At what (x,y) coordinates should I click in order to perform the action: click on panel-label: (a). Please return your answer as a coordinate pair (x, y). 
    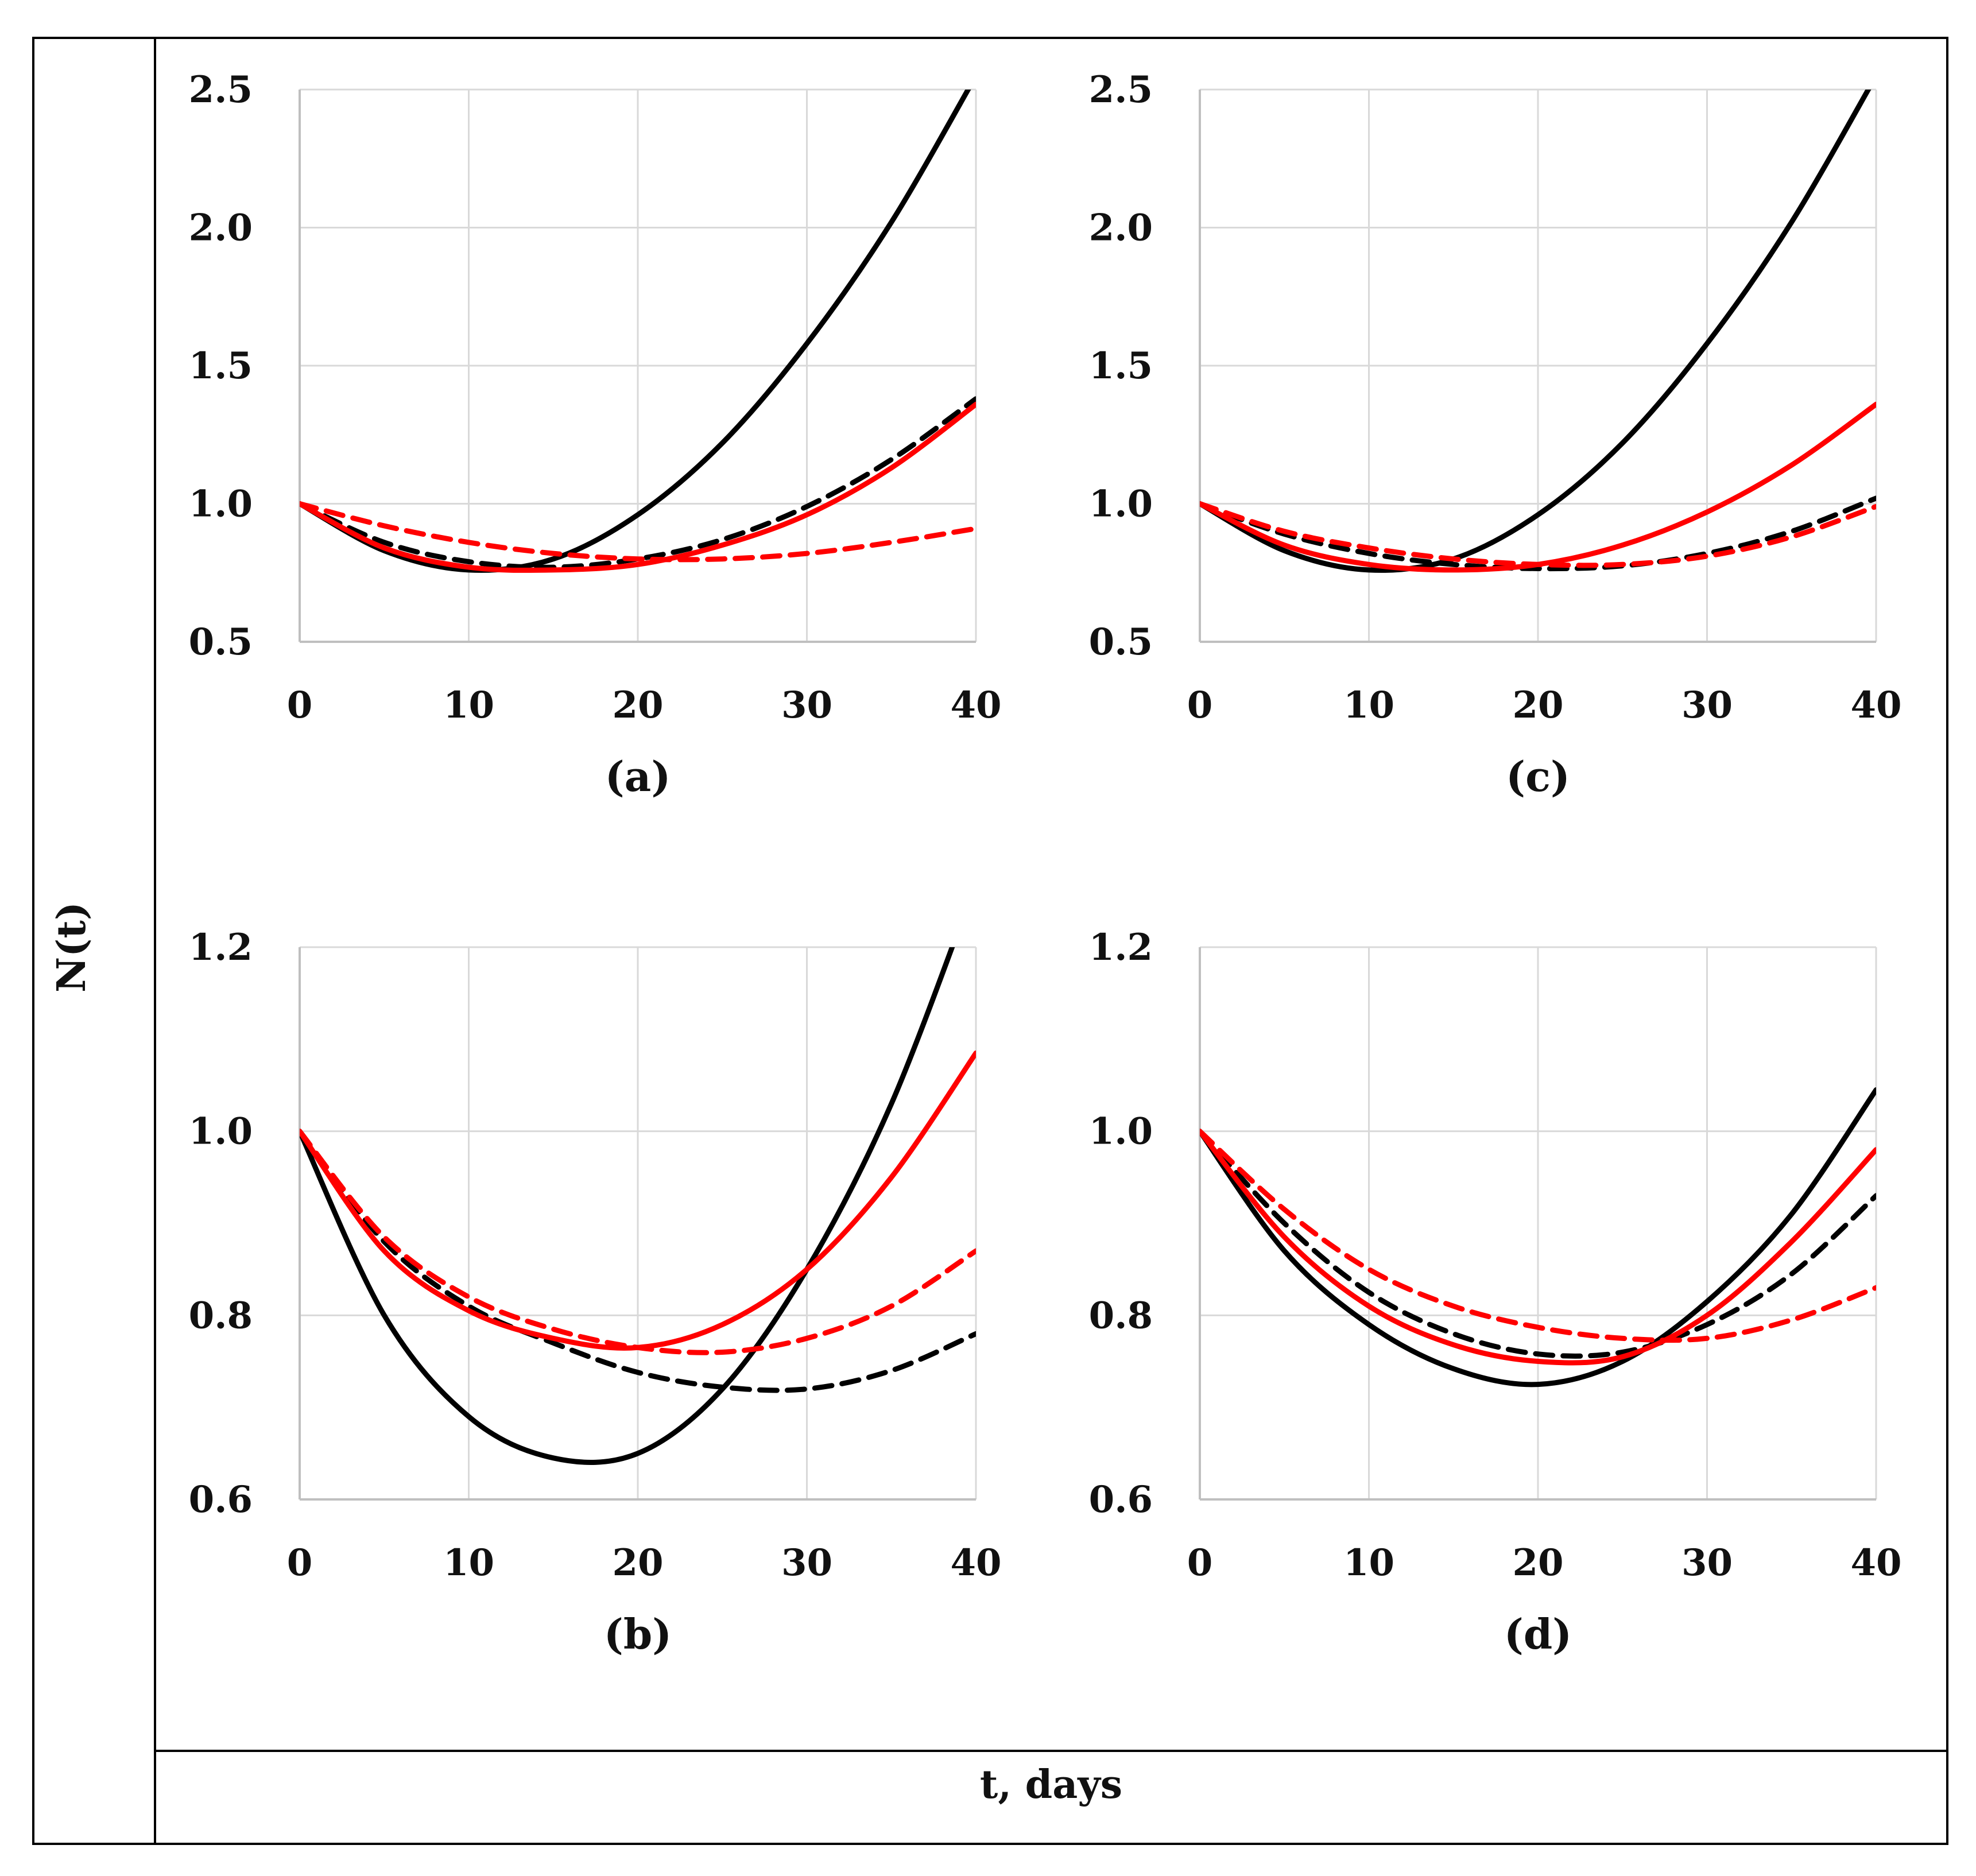
    Looking at the image, I should click on (638, 777).